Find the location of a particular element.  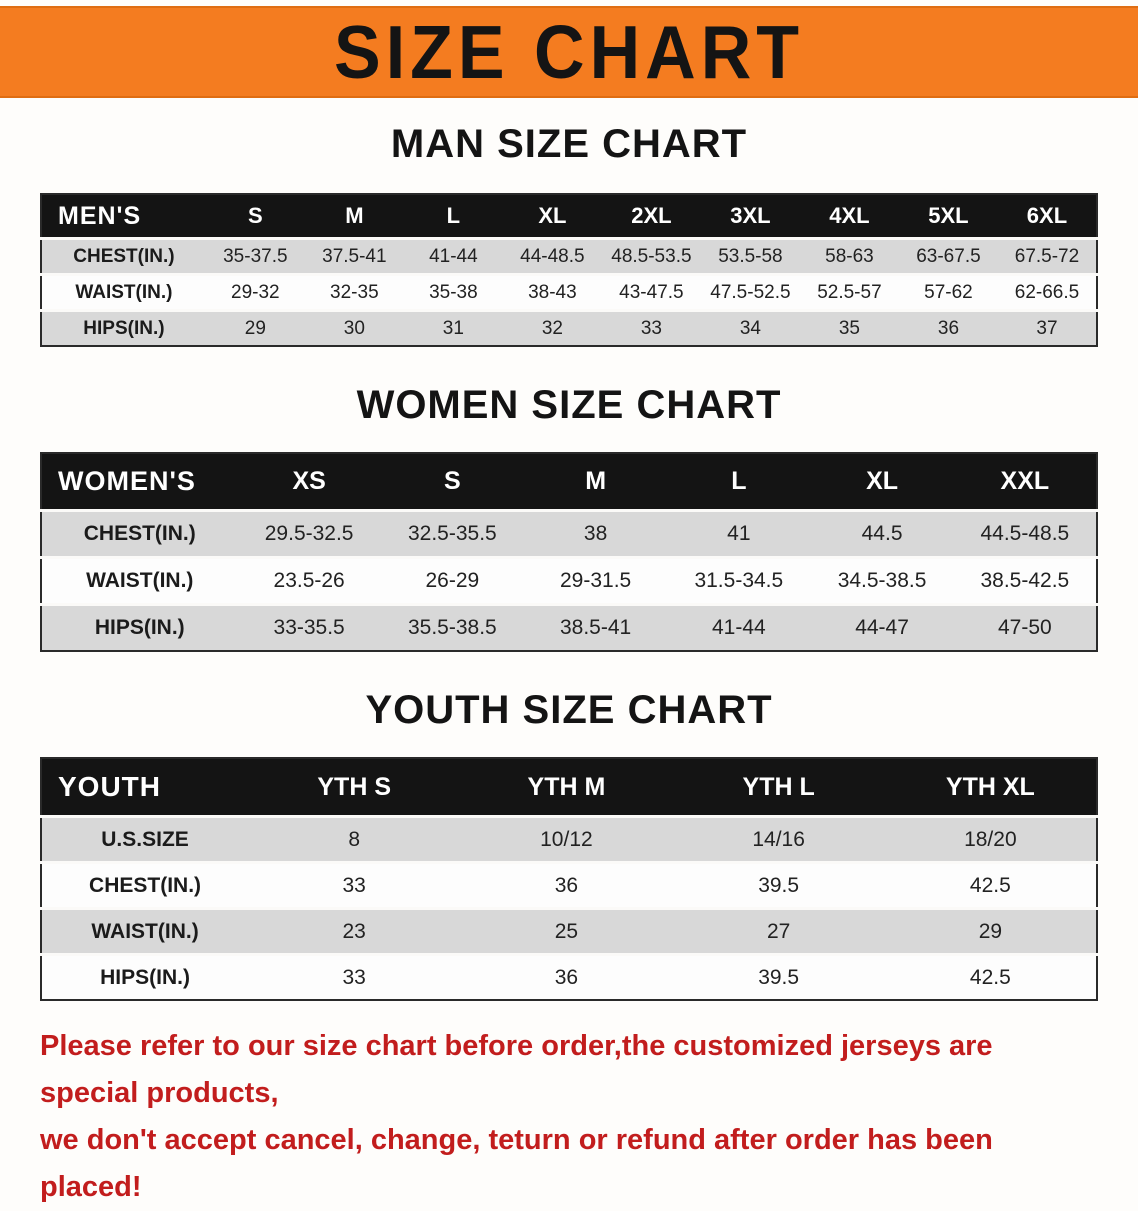

youth-header-row: YOUTH YTH S YTH M YTH L YTH XL is located at coordinates (569, 787).